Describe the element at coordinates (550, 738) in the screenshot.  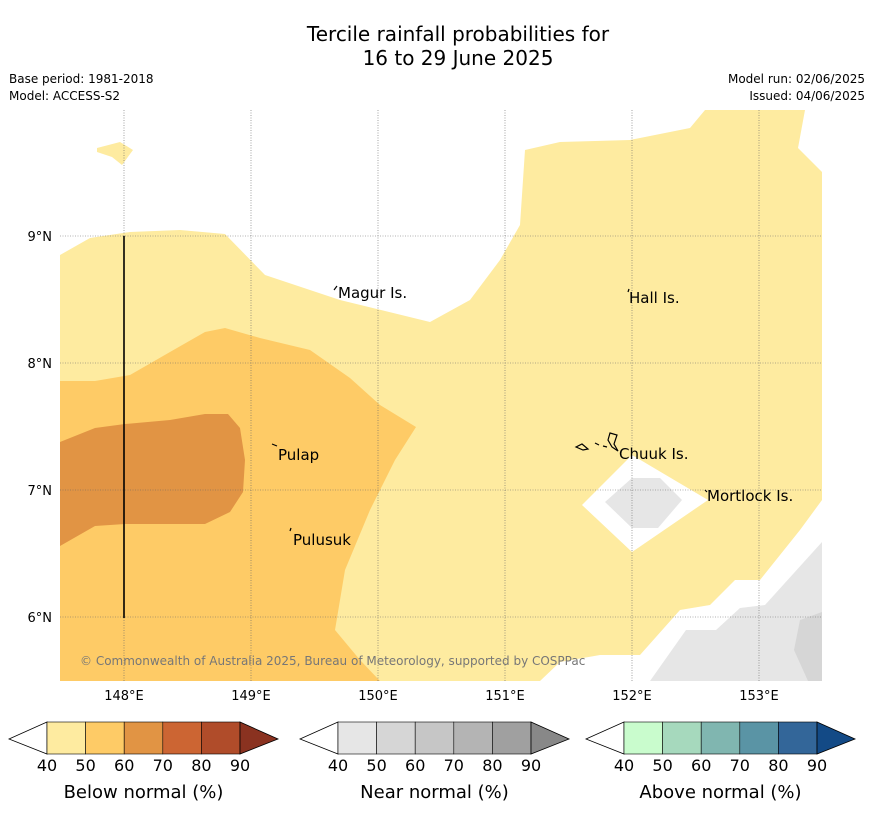
I see `legend-near-high-arrow` at that location.